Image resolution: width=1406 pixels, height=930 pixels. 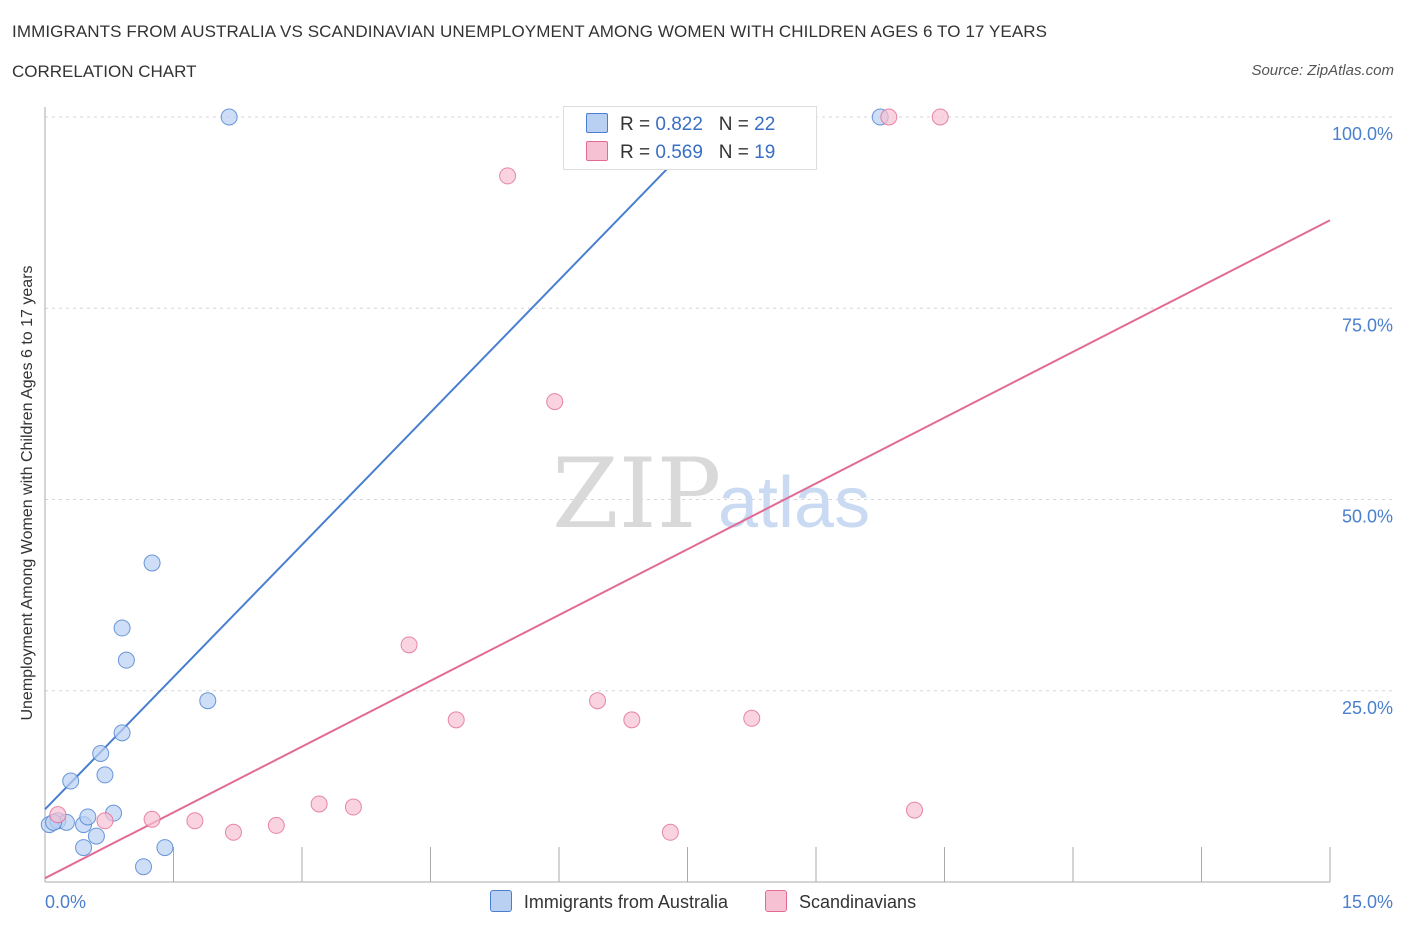 What do you see at coordinates (597, 123) in the screenshot?
I see `legend-swatch-blue` at bounding box center [597, 123].